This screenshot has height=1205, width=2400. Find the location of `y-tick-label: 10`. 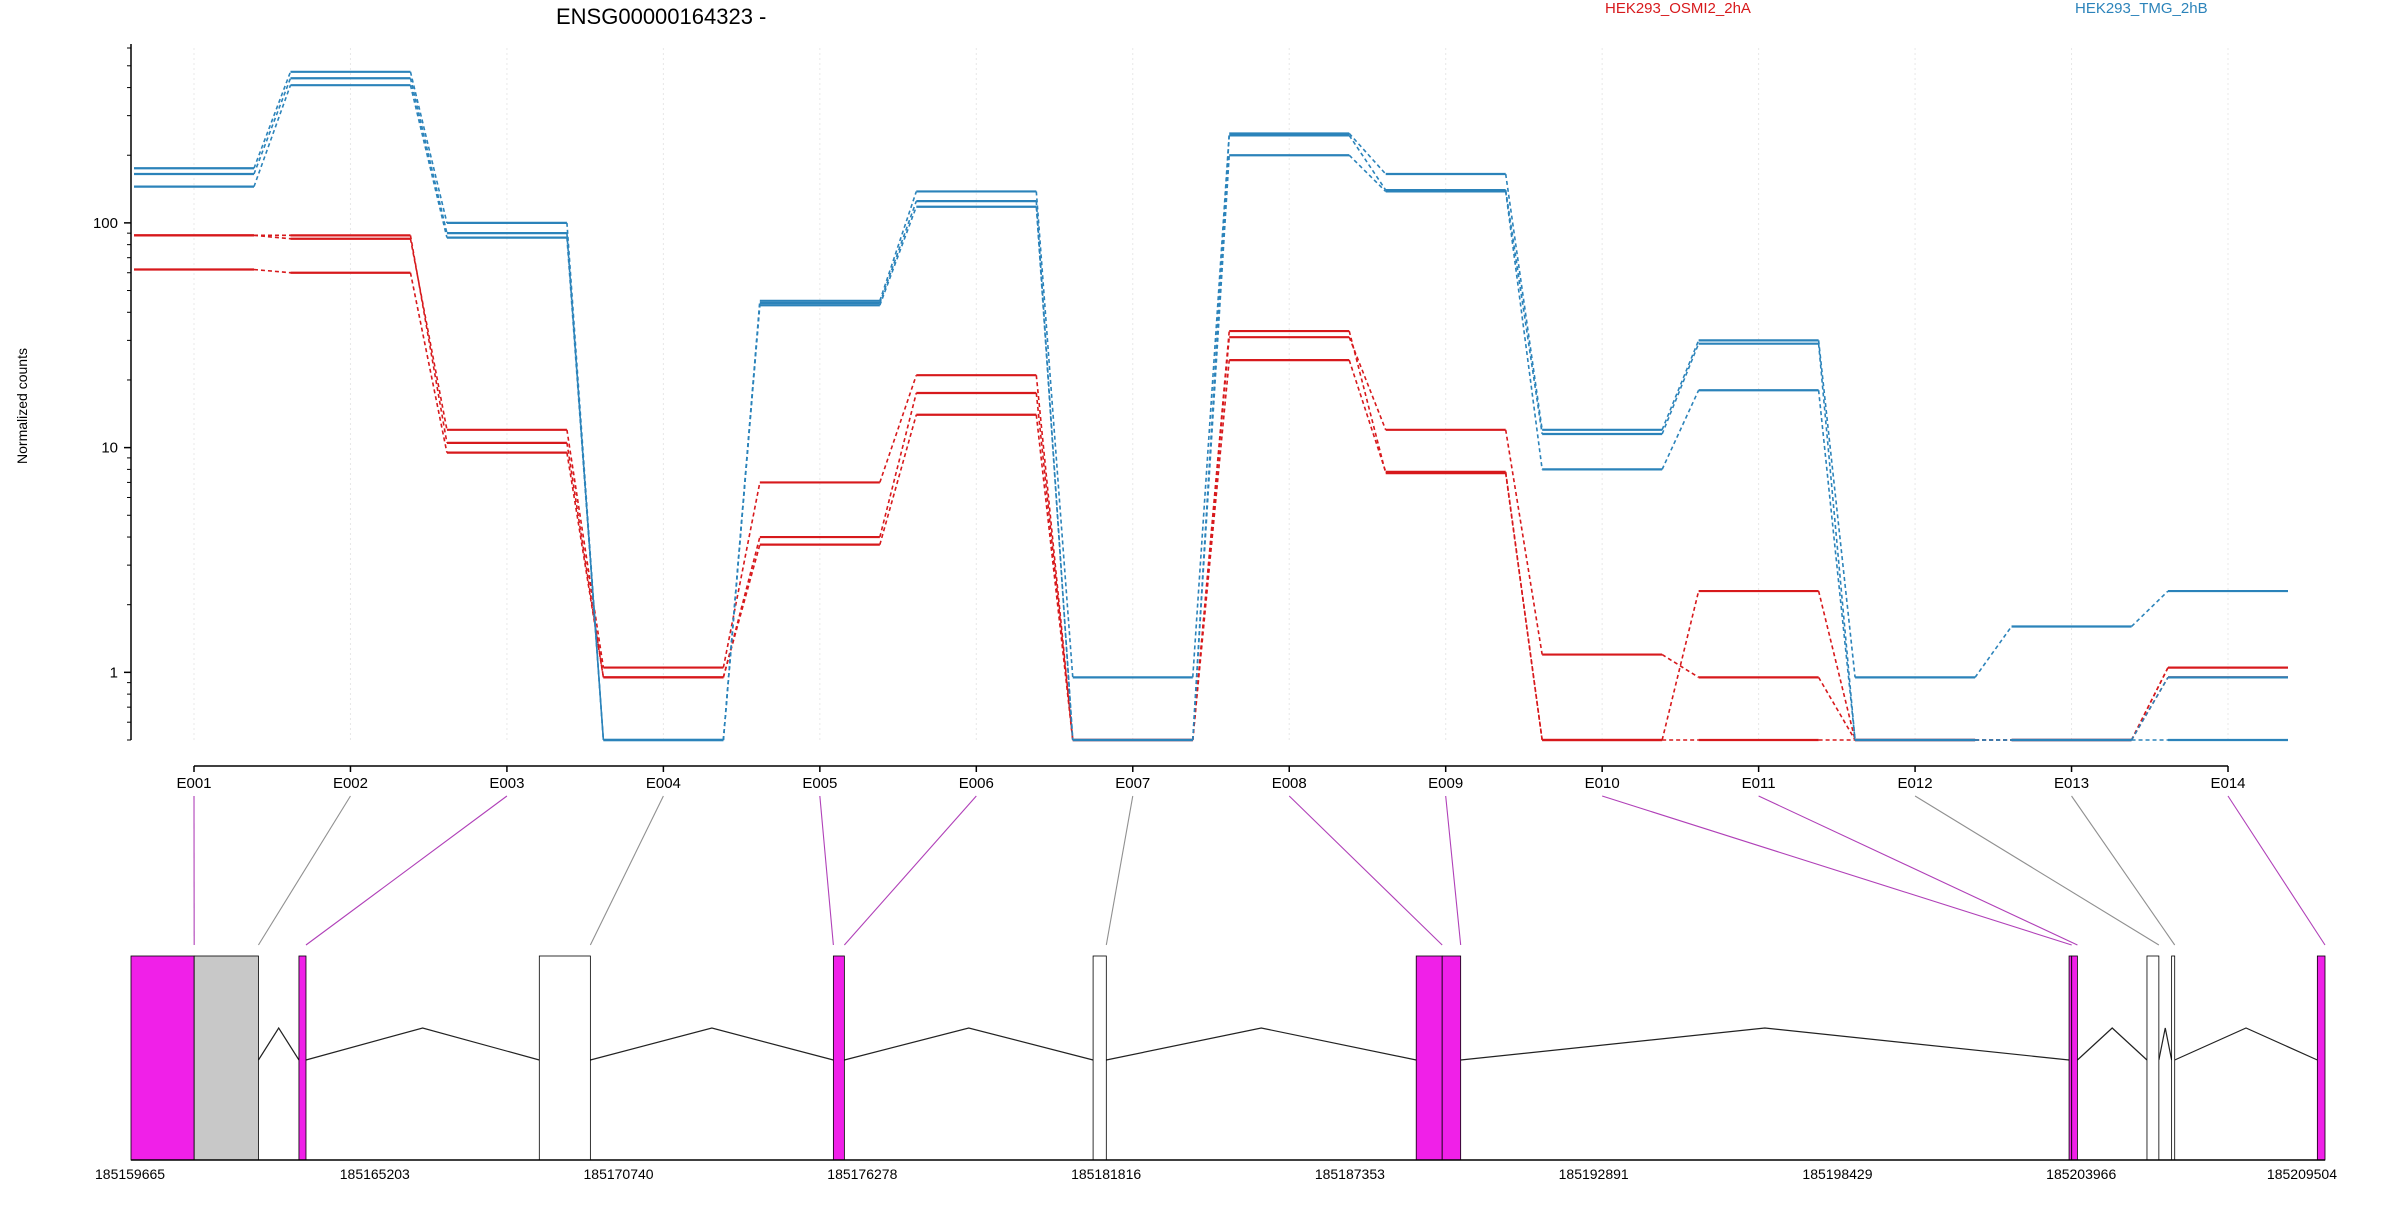

y-tick-label: 10 is located at coordinates (109, 448).